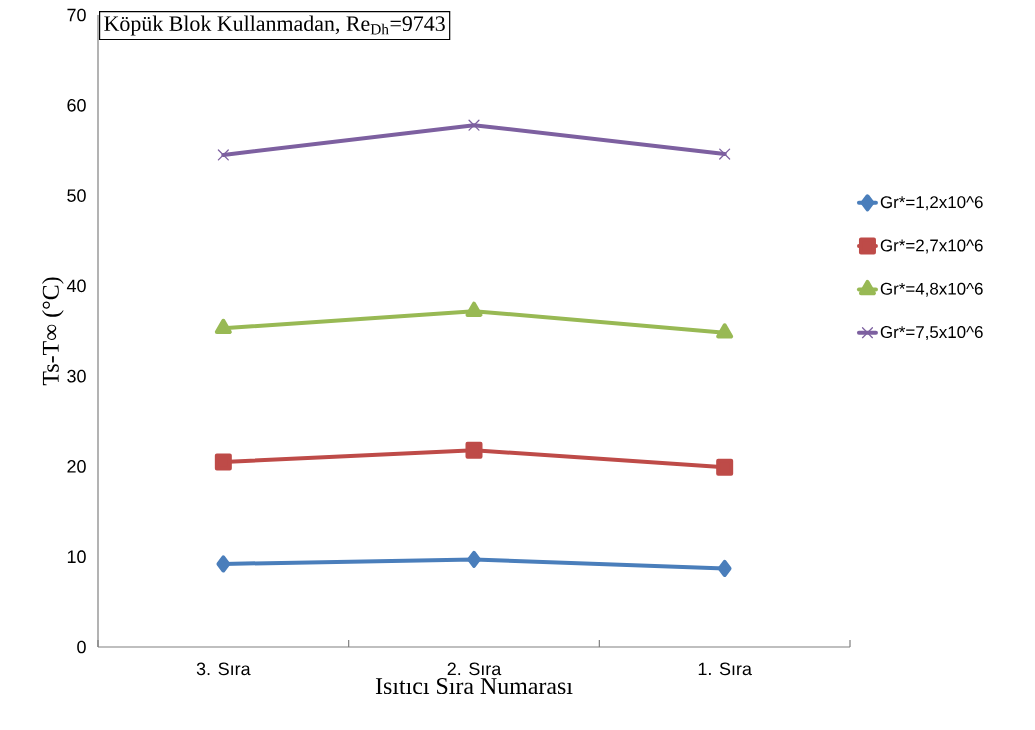 This screenshot has width=1035, height=730. What do you see at coordinates (76, 557) in the screenshot?
I see `y-tick-label: 10` at bounding box center [76, 557].